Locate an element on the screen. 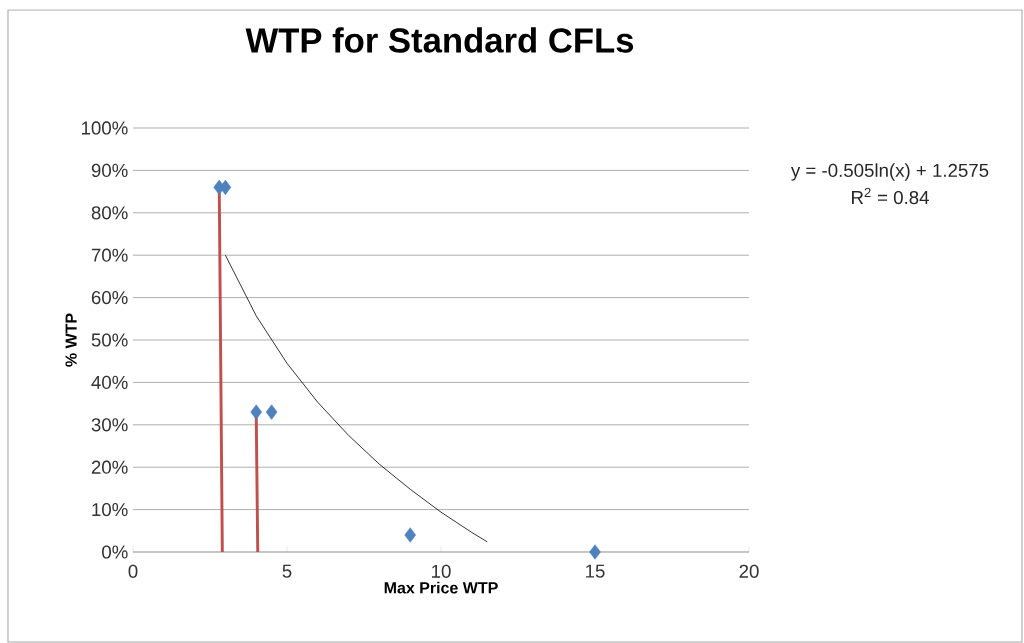  y-tick-label: 60% is located at coordinates (109, 297).